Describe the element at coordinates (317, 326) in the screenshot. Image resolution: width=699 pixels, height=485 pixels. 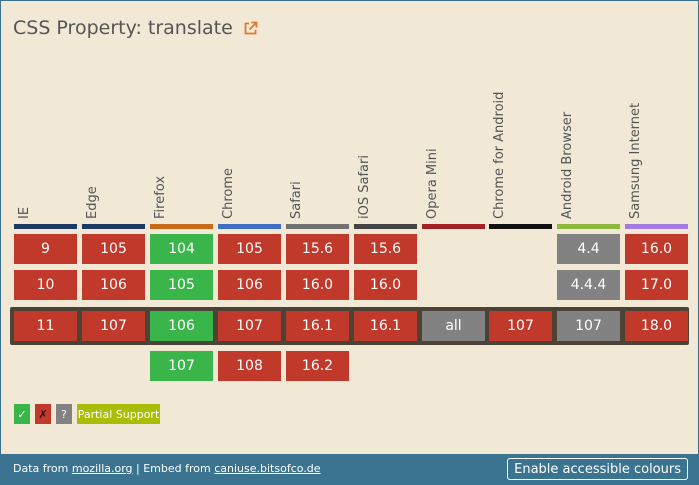
I see `version-cell-safari: 16.1` at that location.